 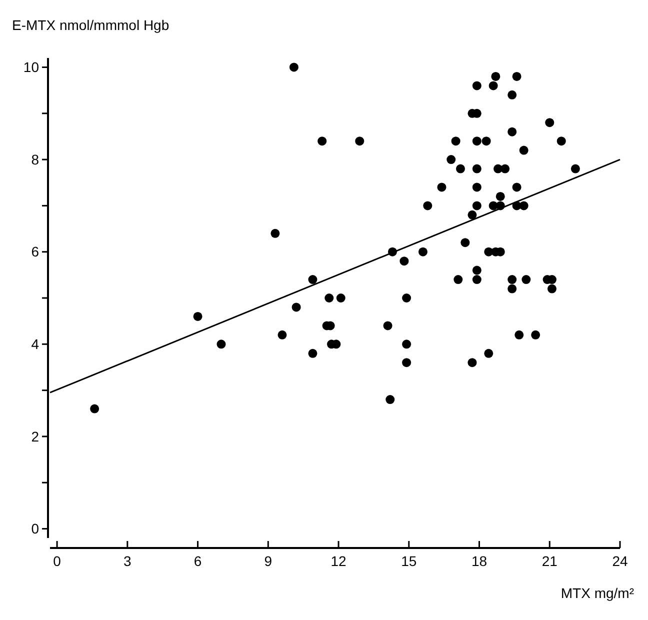 What do you see at coordinates (57, 561) in the screenshot?
I see `x-tick-label: 0` at bounding box center [57, 561].